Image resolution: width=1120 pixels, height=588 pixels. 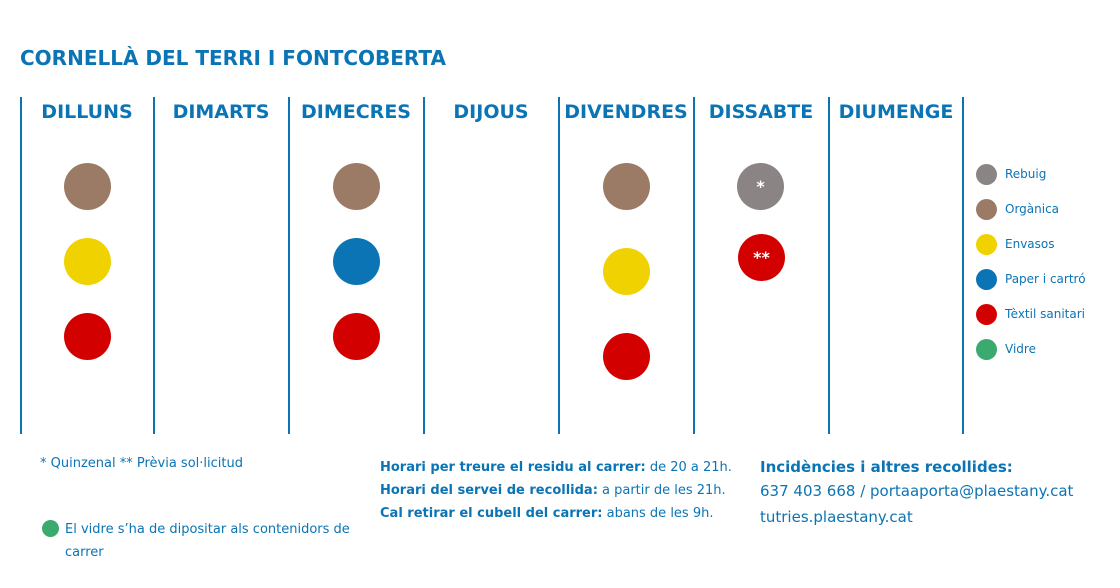 I want to click on legend-item-envasos: Envasos, so click(x=1015, y=244).